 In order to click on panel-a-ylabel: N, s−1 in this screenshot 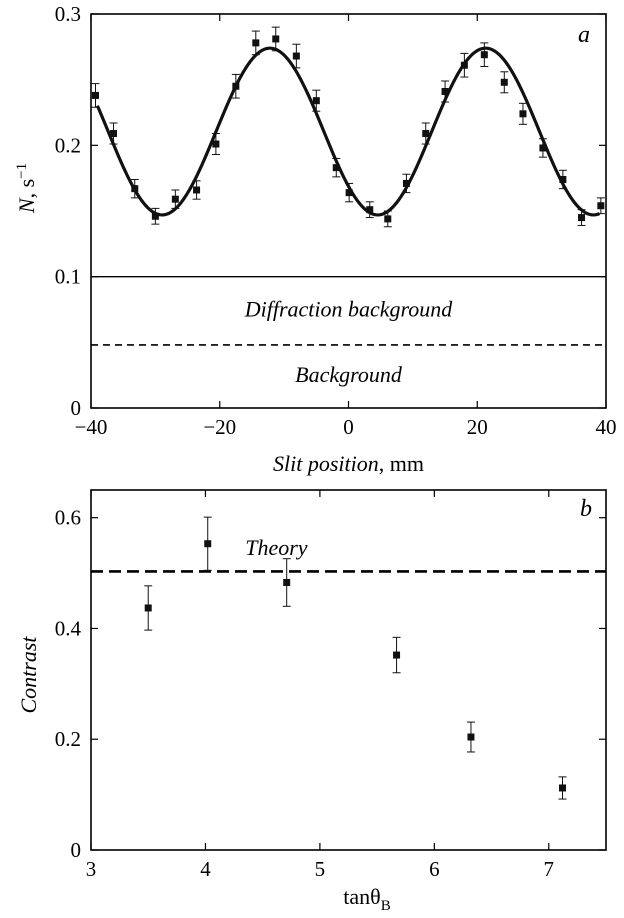, I will do `click(26, 188)`.